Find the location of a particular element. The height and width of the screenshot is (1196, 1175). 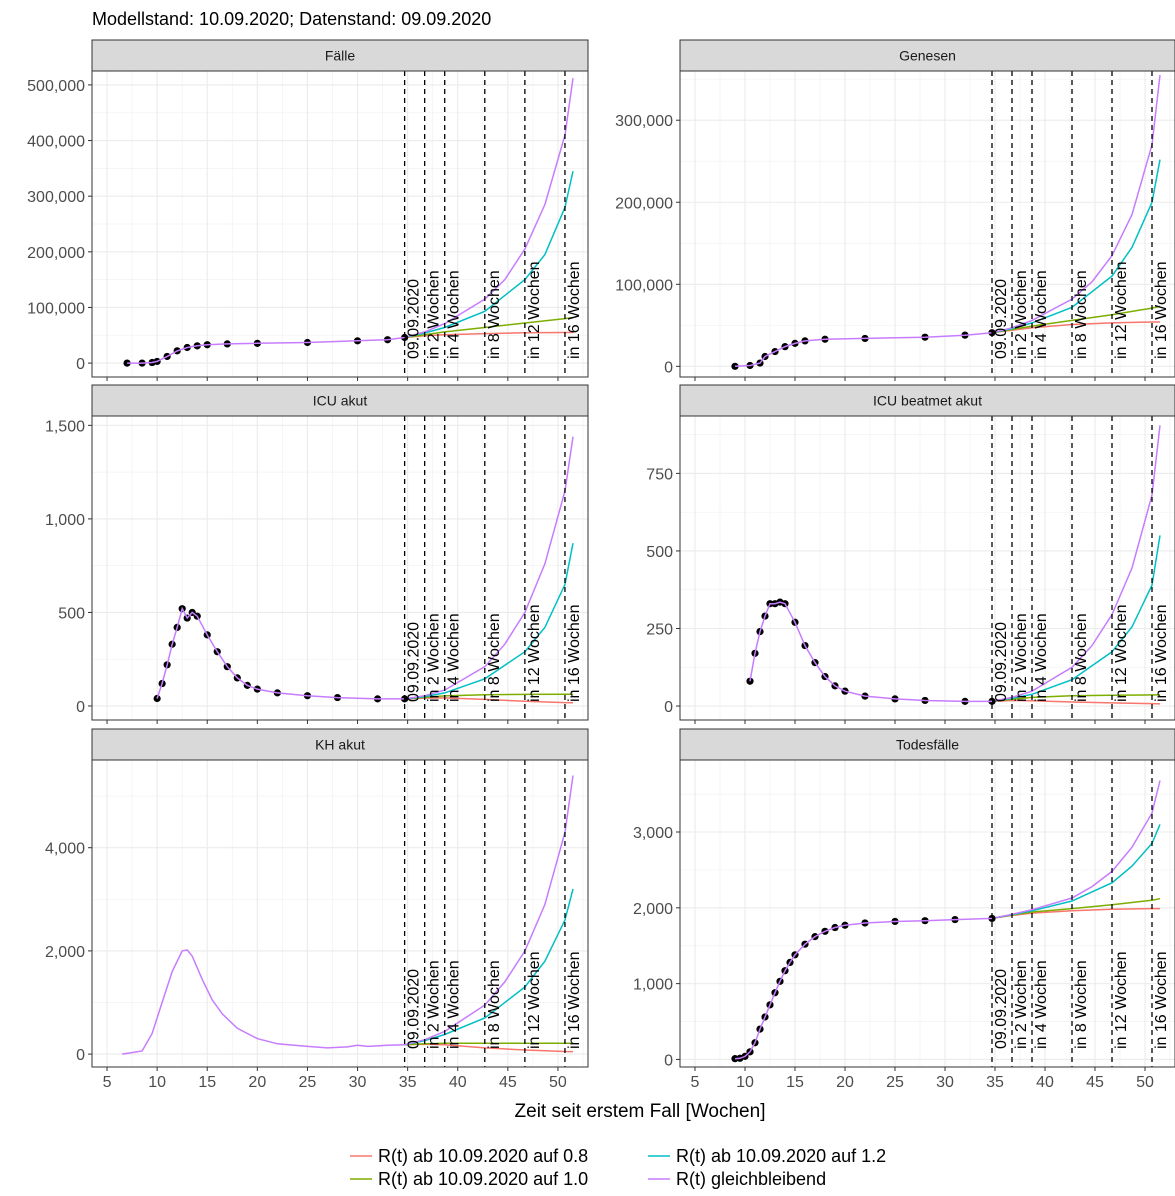

x-tick-label: 45 is located at coordinates (508, 1082).